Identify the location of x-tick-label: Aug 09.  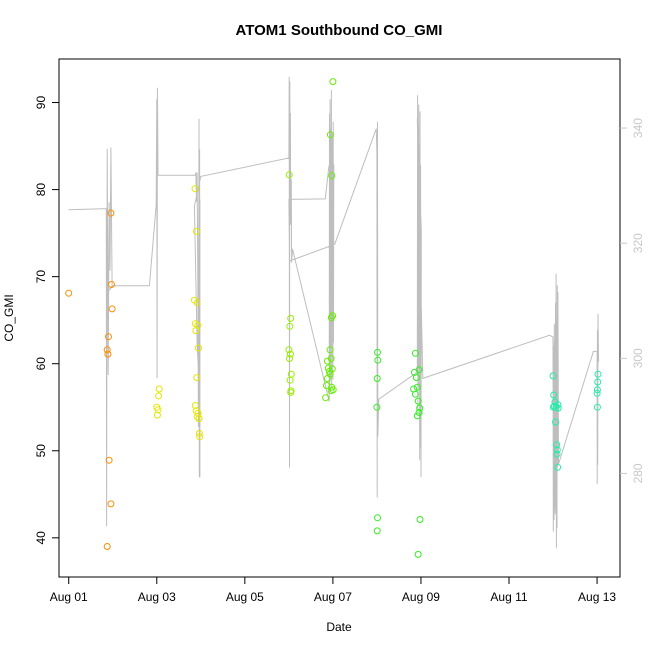
(421, 597).